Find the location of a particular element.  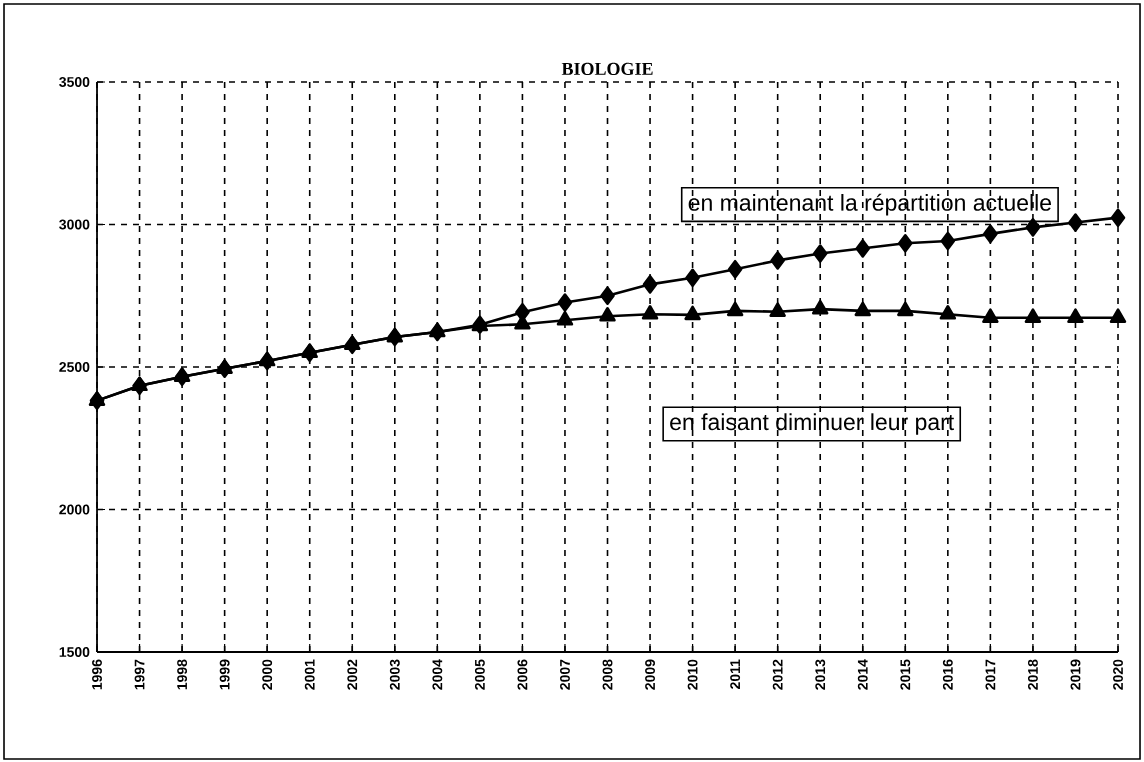

y-tick-label: 3000 is located at coordinates (74, 224).